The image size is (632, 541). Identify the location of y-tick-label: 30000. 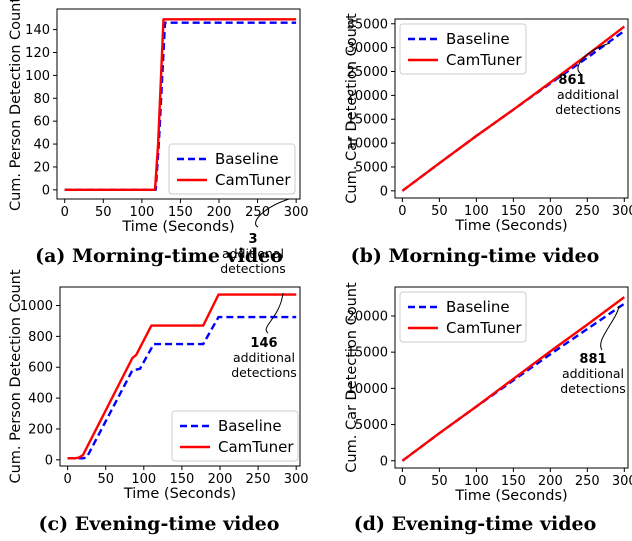
(367, 48).